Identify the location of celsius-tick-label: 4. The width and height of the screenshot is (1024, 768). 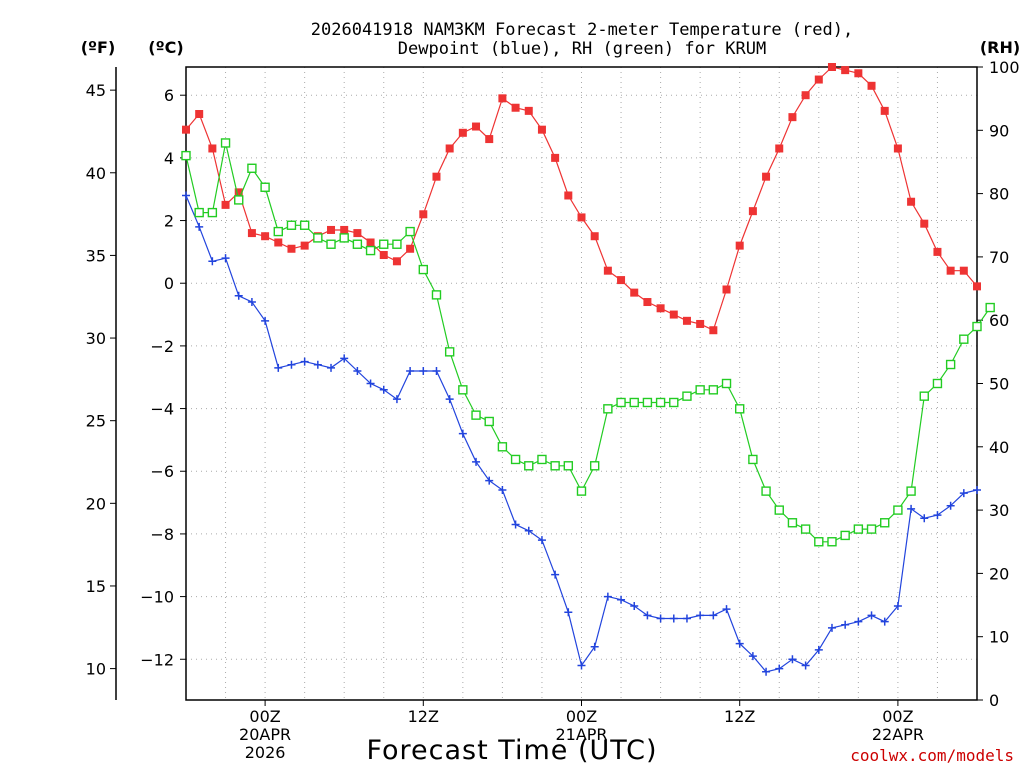
(169, 158).